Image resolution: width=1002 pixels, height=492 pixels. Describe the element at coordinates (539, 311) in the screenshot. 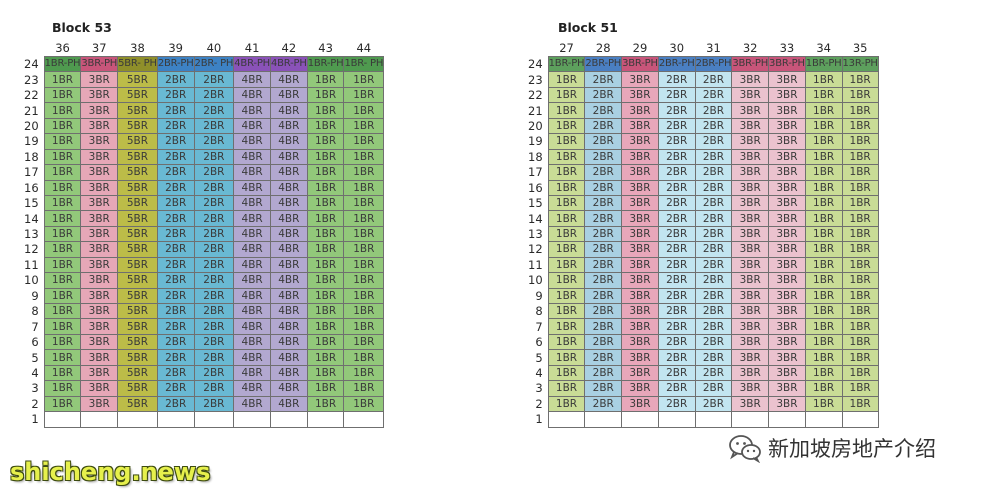

I see `floor-number: 8` at that location.